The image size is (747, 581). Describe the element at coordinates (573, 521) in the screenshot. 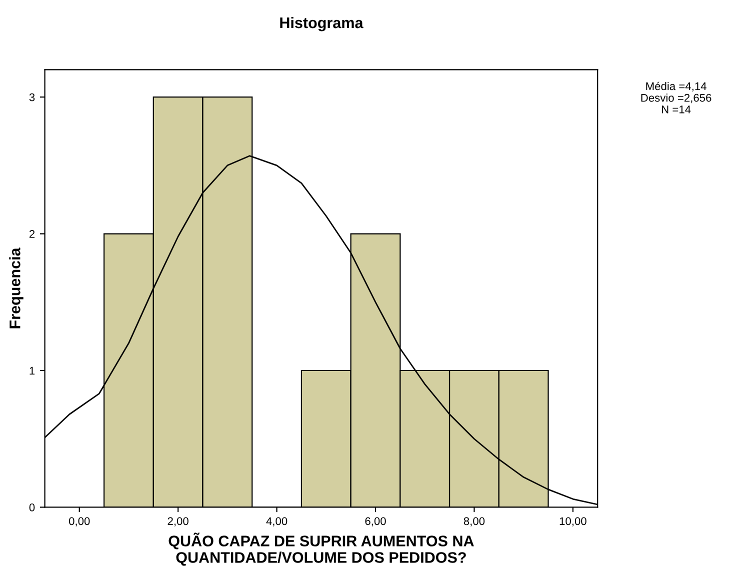

I see `x-tick-label: 10,00` at that location.